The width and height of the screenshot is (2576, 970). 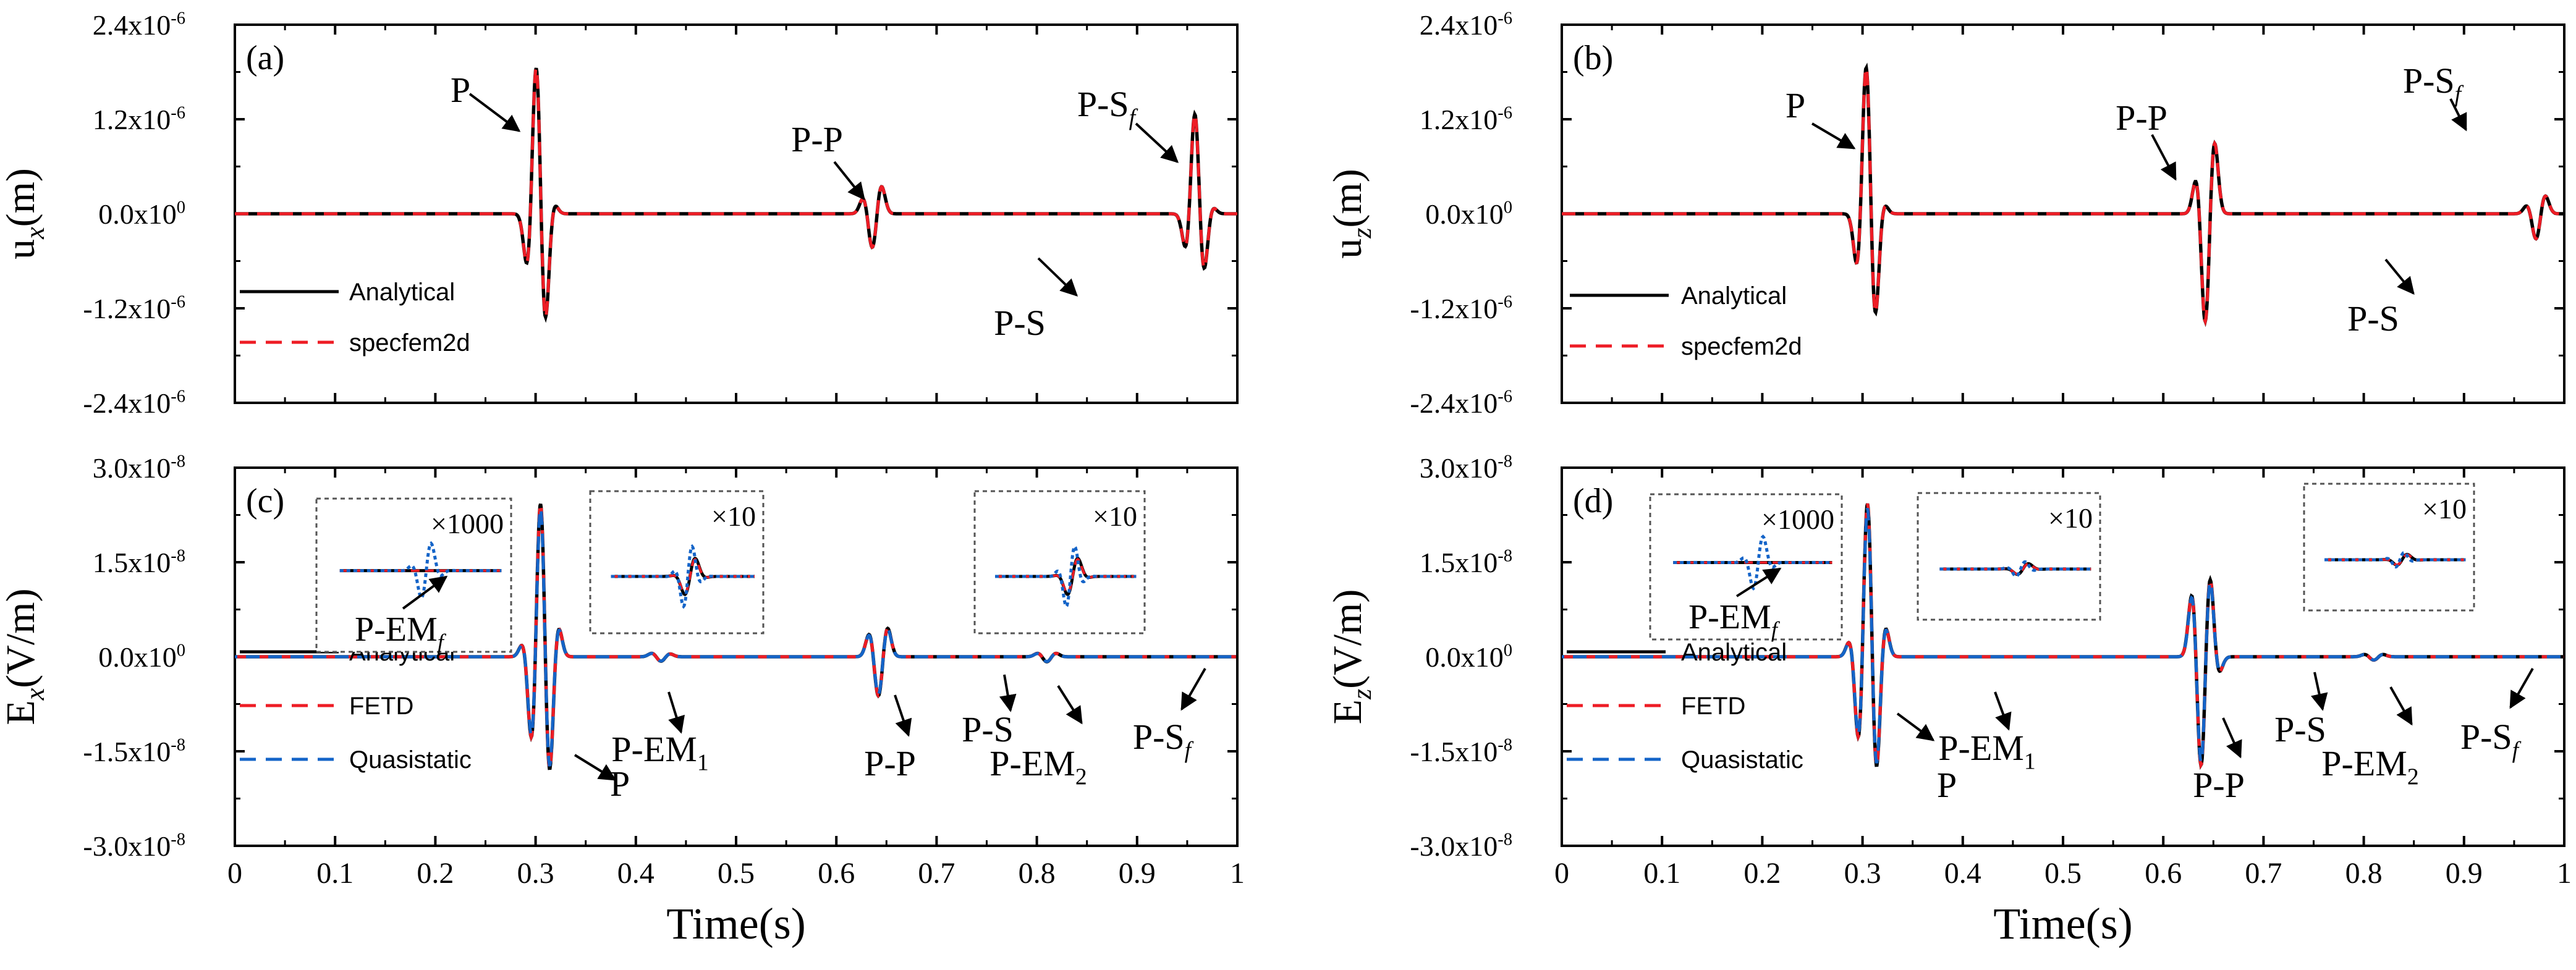 I want to click on legend-label-fetd: FETD, so click(x=1713, y=706).